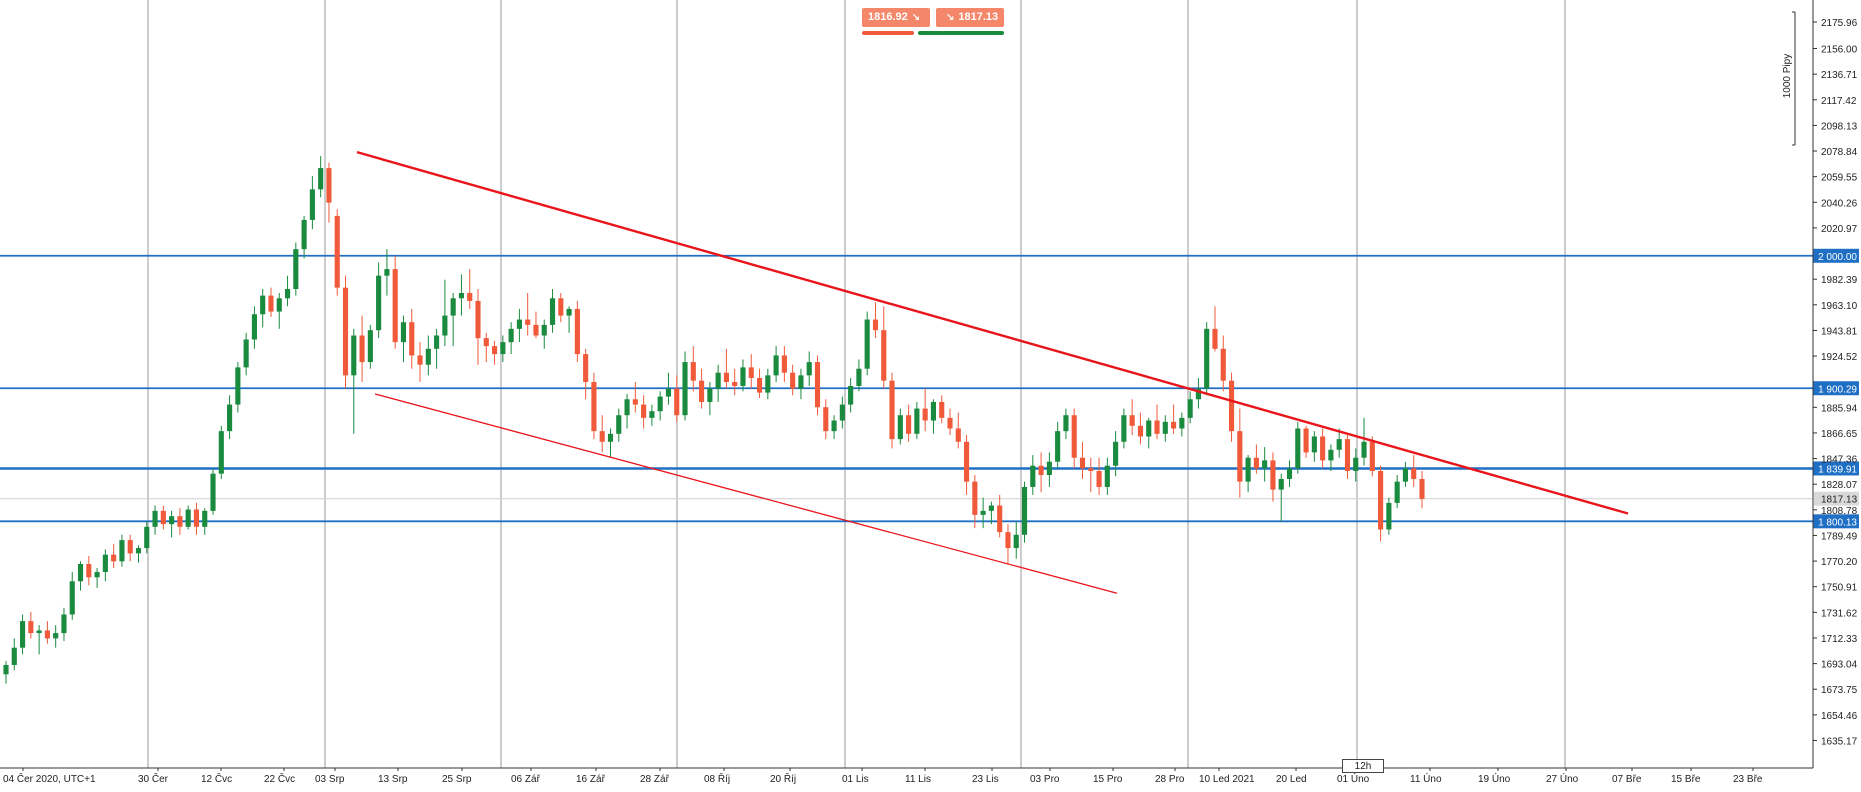  I want to click on y-tick-label: 1943.81, so click(1839, 331).